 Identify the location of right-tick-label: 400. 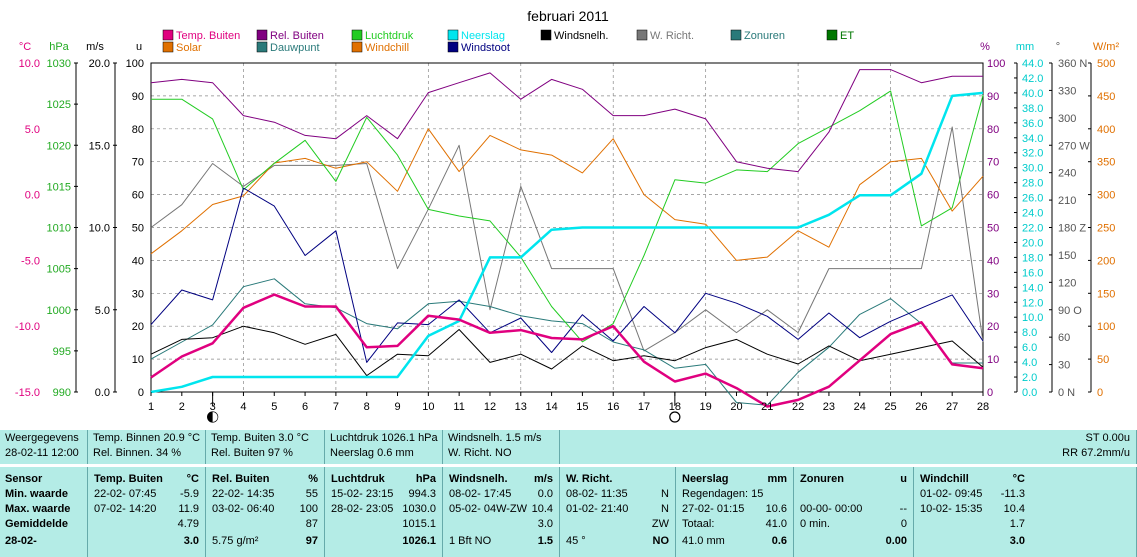
(1106, 130).